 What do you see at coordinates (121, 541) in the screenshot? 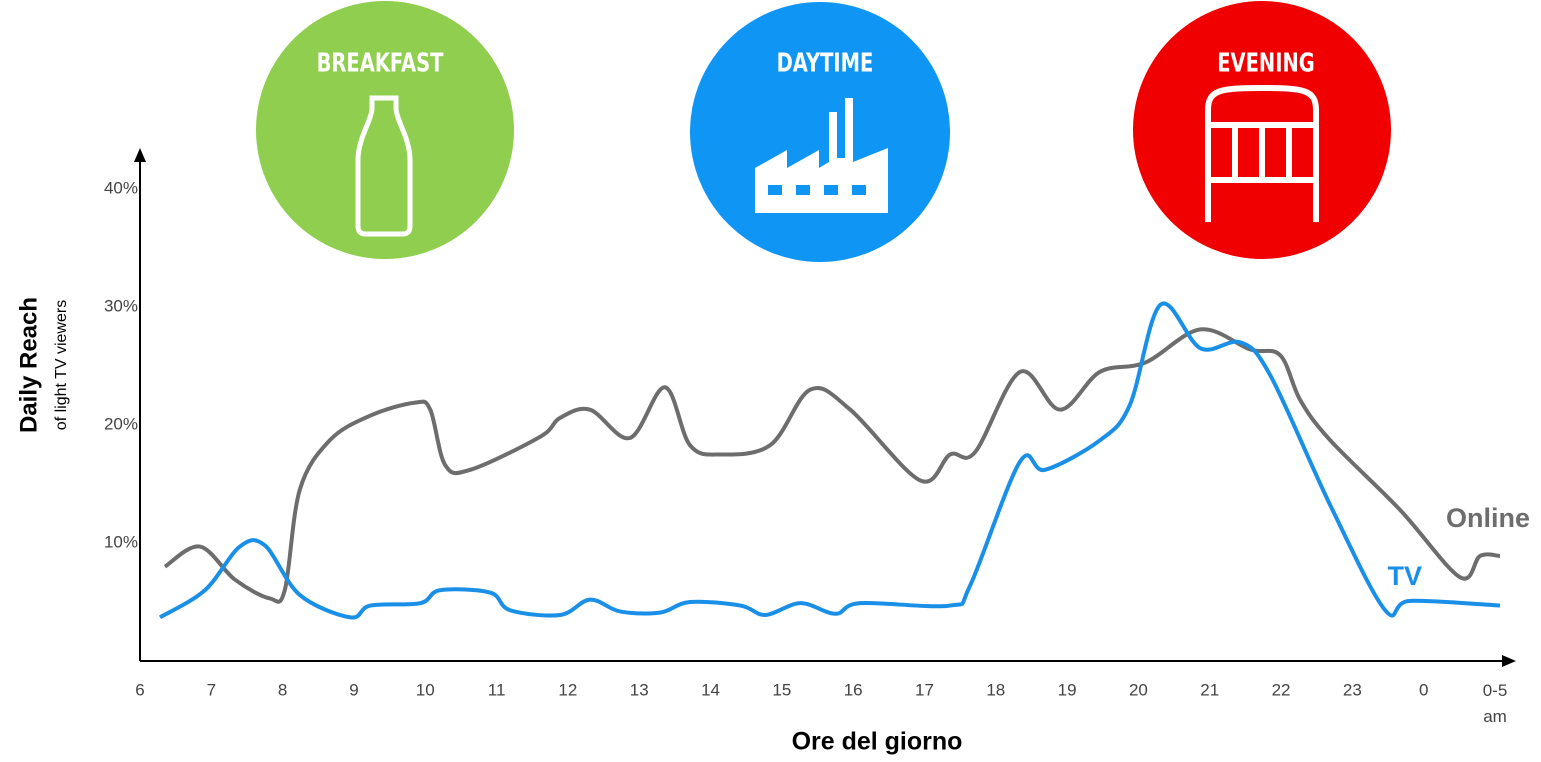
I see `y-tick-label: 10%` at bounding box center [121, 541].